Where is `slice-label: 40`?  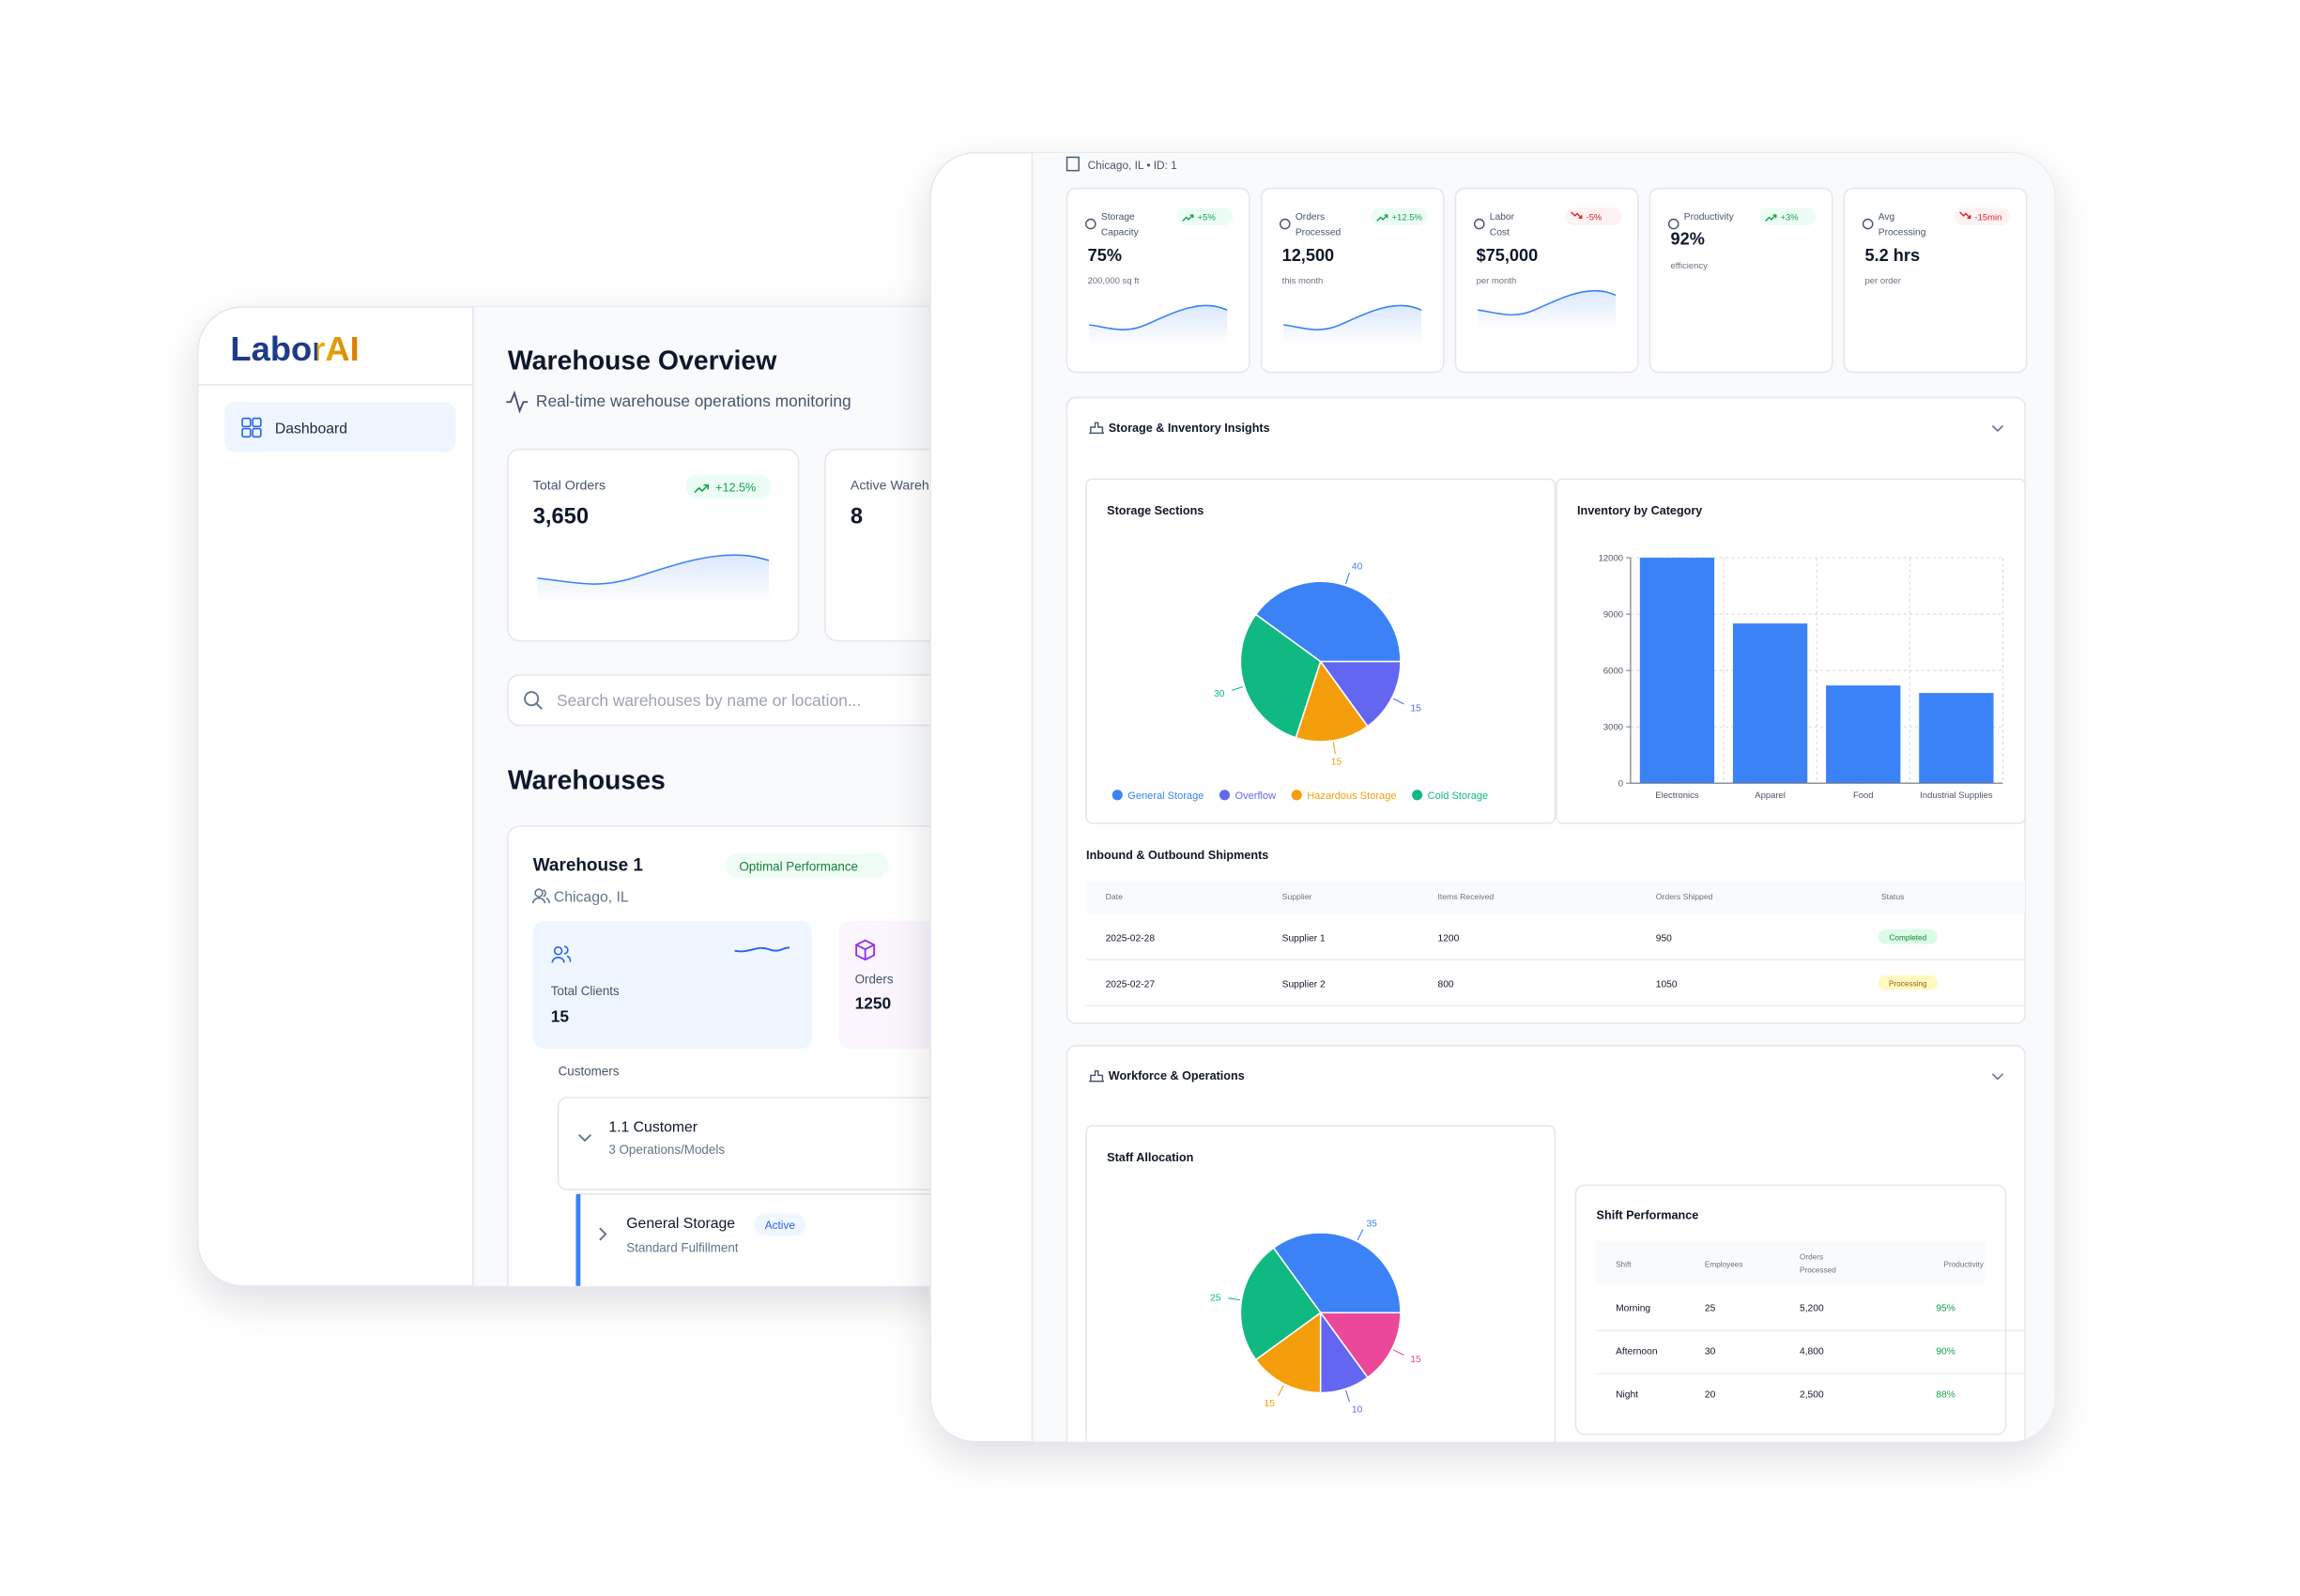 slice-label: 40 is located at coordinates (1358, 567).